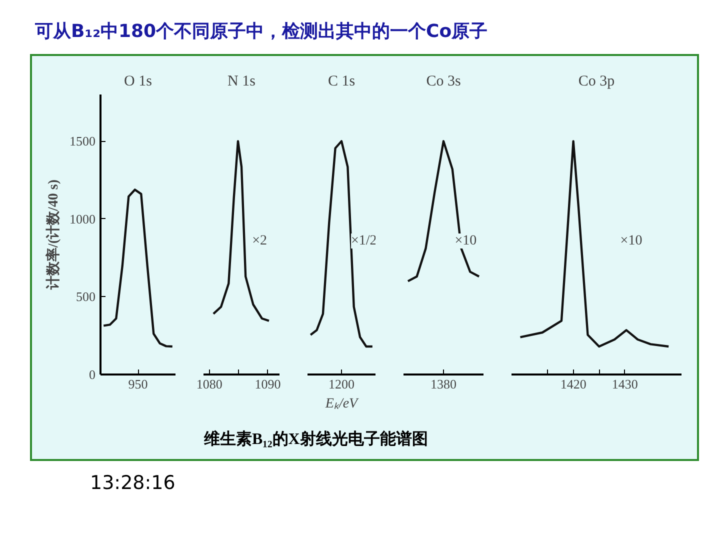 This screenshot has height=540, width=720. I want to click on x-axis-title: Eₖ/eV, so click(342, 404).